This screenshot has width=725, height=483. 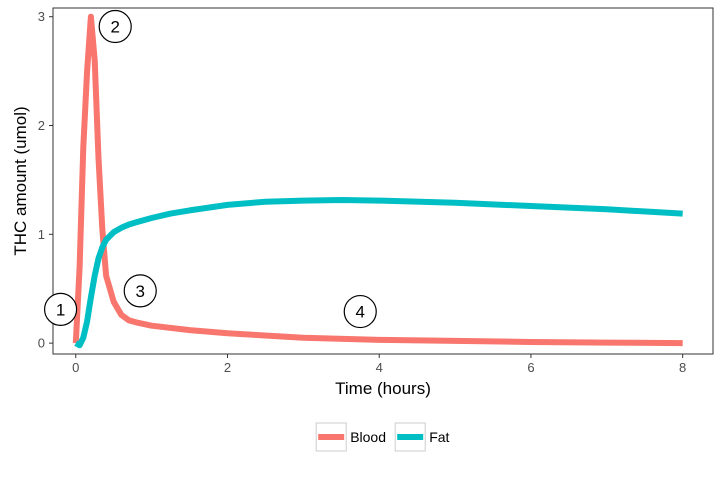 I want to click on x-tick-label: 0, so click(x=75, y=367).